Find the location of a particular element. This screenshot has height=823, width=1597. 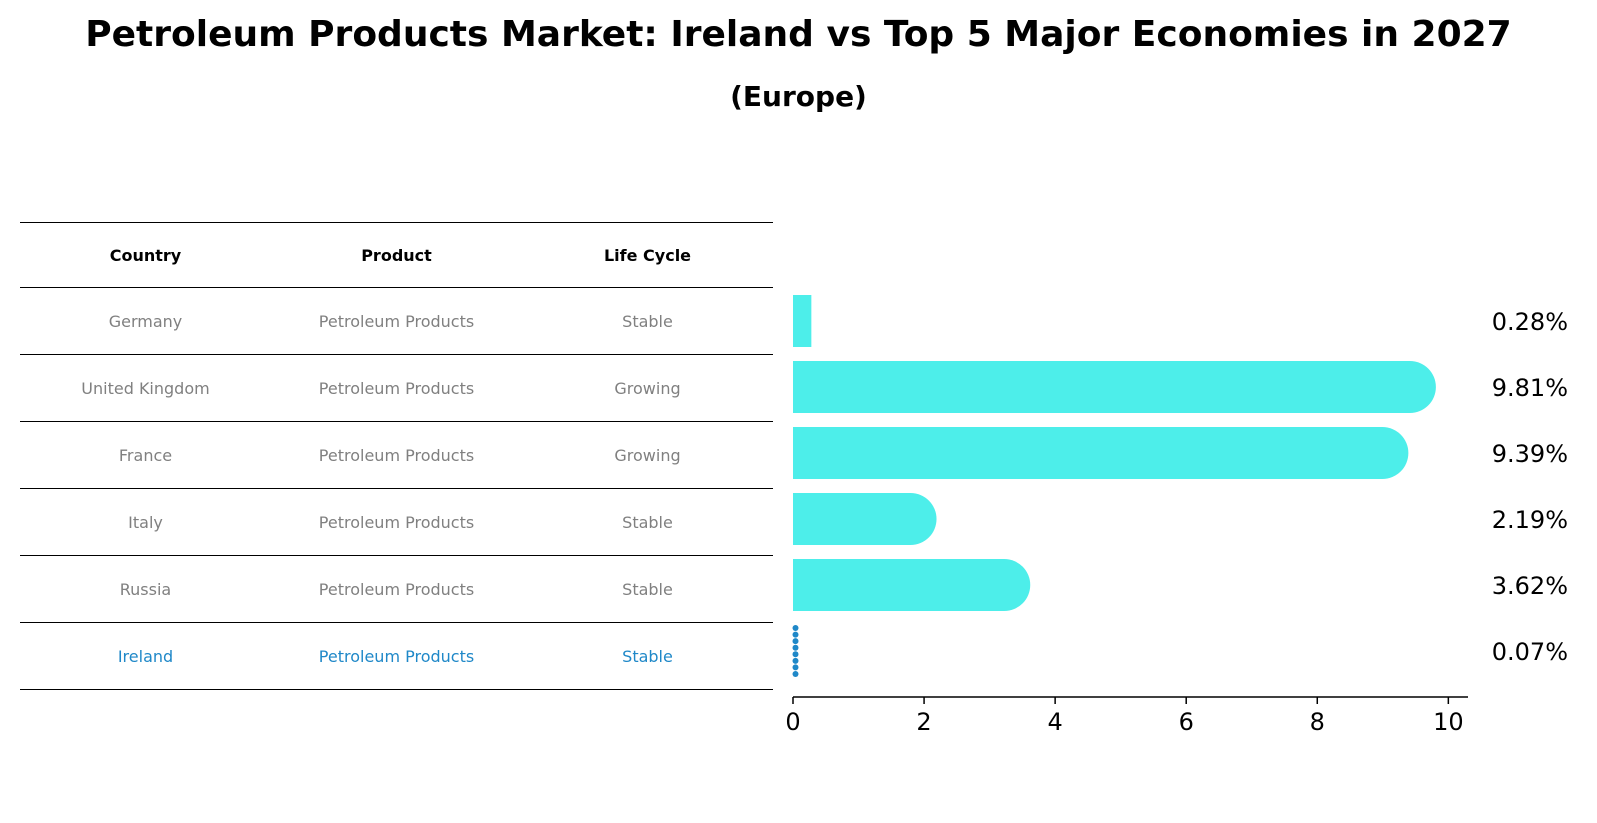

cell-country: Germany is located at coordinates (145, 321).